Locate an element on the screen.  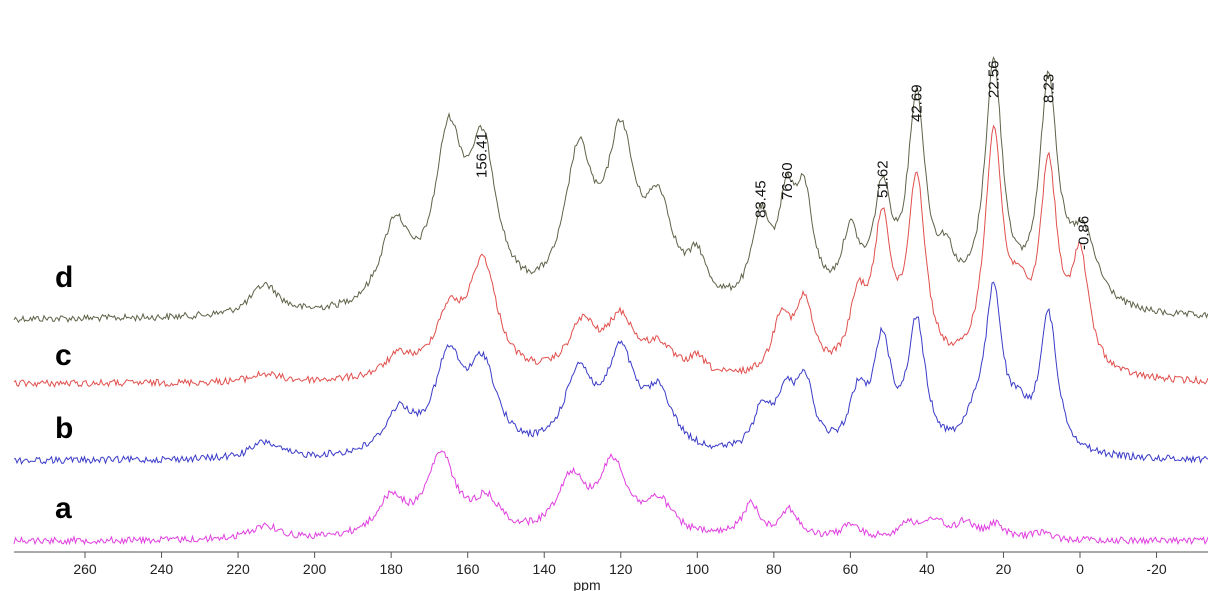
x-ticks: 260 240 220 200 180 160 140 120 100 80 60 40 20 0 -20 is located at coordinates (620, 564).